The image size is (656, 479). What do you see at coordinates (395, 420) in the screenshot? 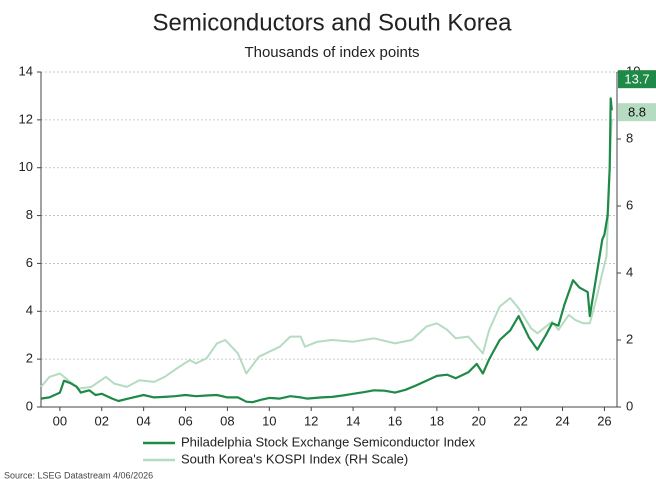
I see `x-tick-label: 16` at bounding box center [395, 420].